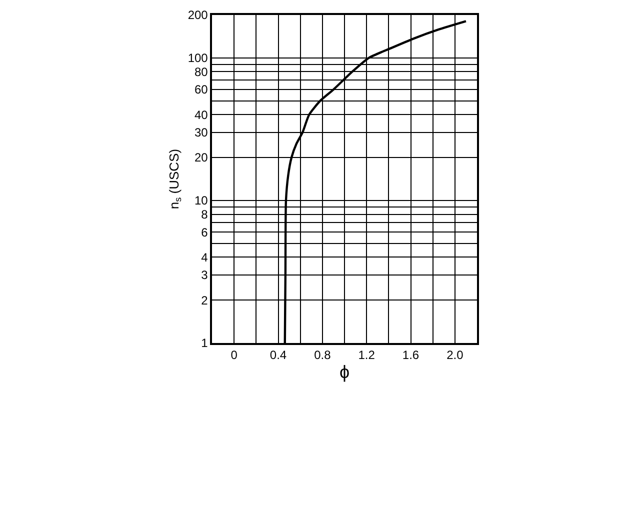  I want to click on y-tick-label: 80, so click(201, 71).